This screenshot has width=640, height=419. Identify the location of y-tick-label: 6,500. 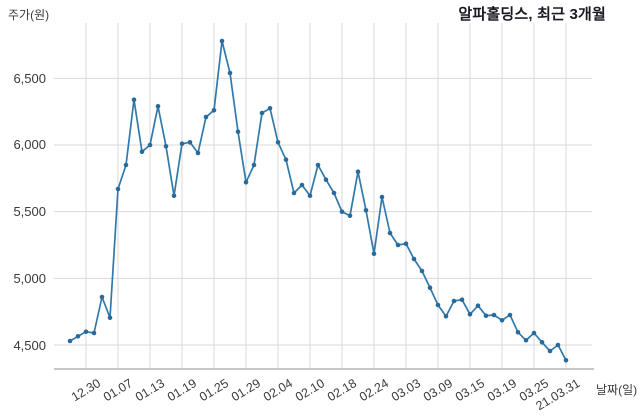
(29, 78).